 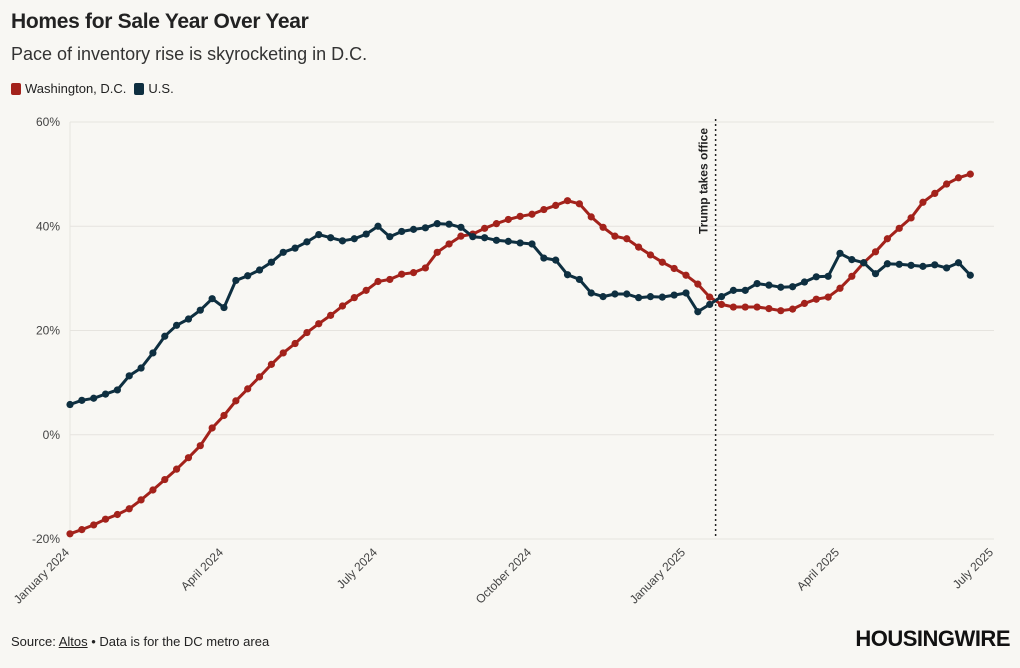 I want to click on legend-label-dc: Washington, D.C., so click(x=76, y=88).